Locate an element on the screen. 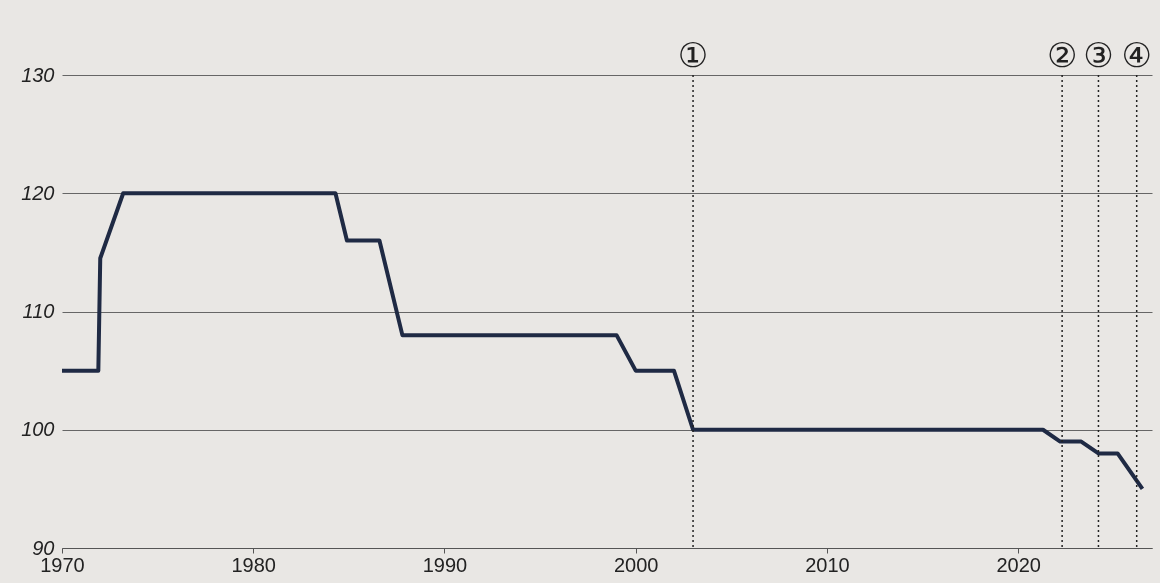 The height and width of the screenshot is (583, 1160). y-tick-label: 110 is located at coordinates (38, 311).